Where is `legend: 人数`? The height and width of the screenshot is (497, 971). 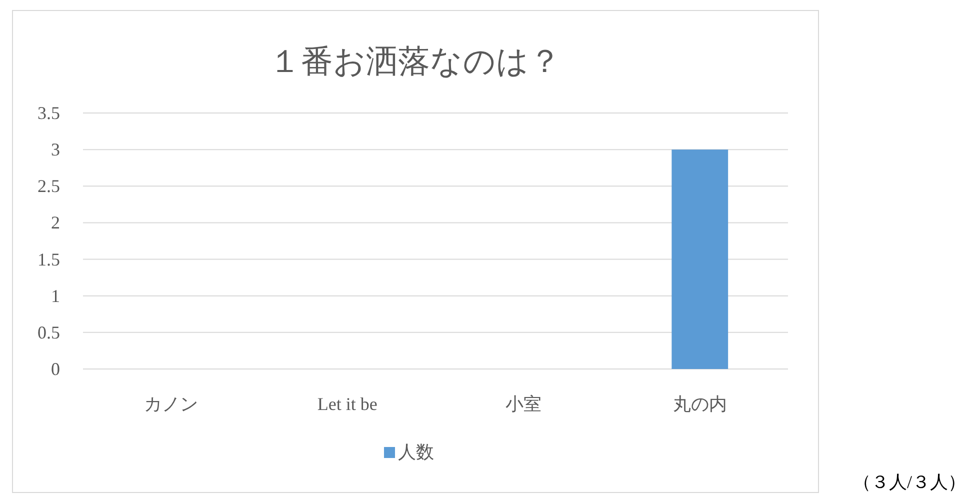 legend: 人数 is located at coordinates (416, 452).